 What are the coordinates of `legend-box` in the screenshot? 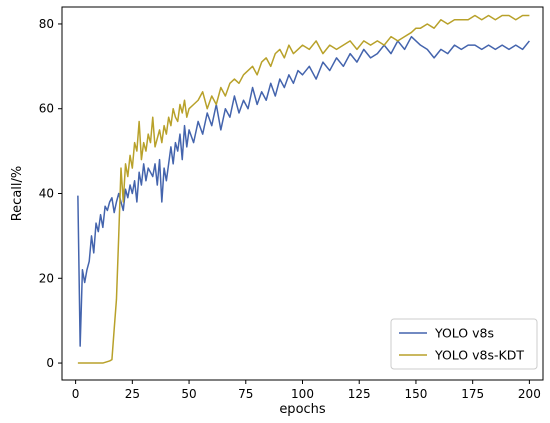 It's located at (464, 344).